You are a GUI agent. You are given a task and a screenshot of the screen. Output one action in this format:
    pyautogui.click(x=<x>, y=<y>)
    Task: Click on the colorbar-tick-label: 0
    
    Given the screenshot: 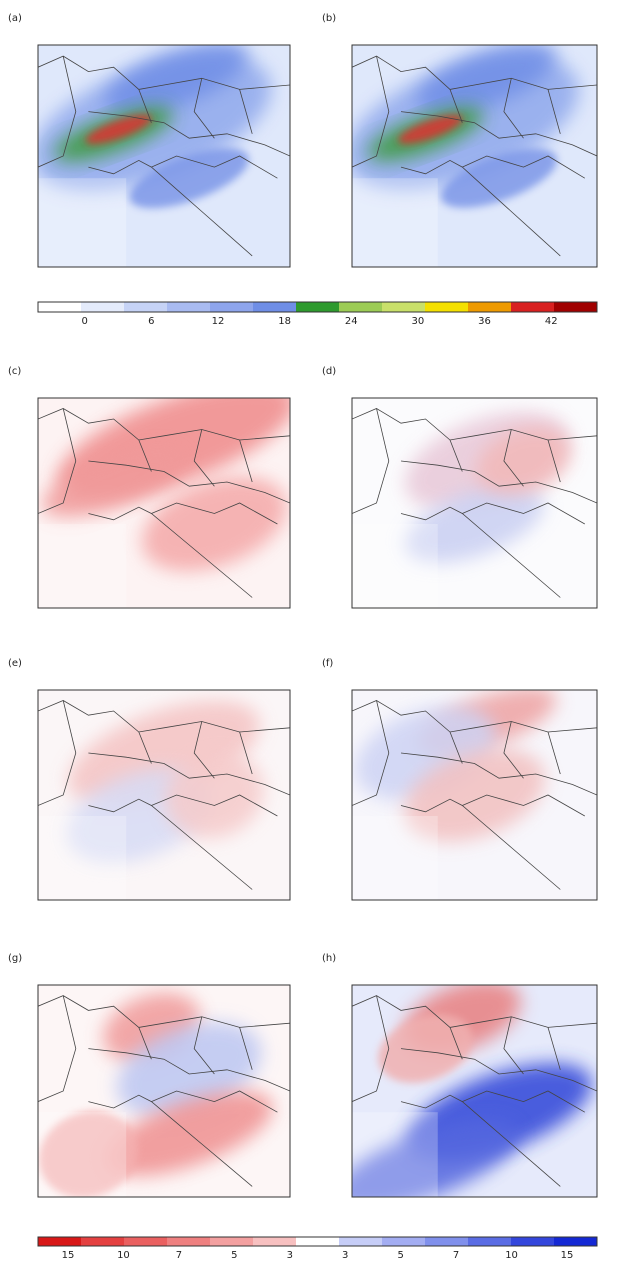 What is the action you would take?
    pyautogui.click(x=84, y=321)
    